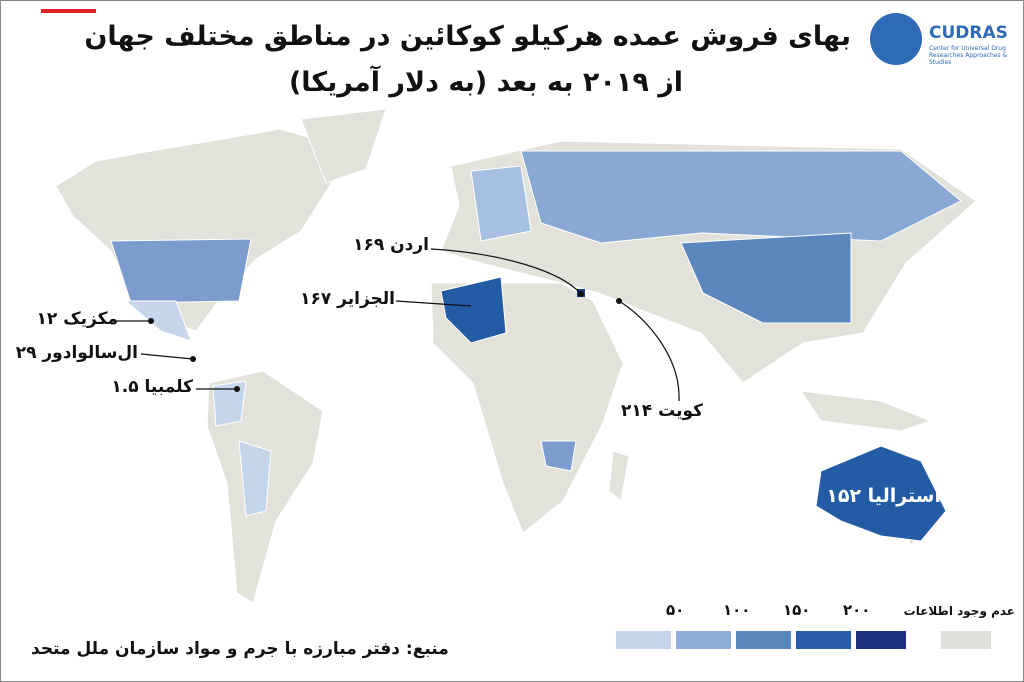 The width and height of the screenshot is (1024, 682). What do you see at coordinates (803, 640) in the screenshot?
I see `legend-swatches` at bounding box center [803, 640].